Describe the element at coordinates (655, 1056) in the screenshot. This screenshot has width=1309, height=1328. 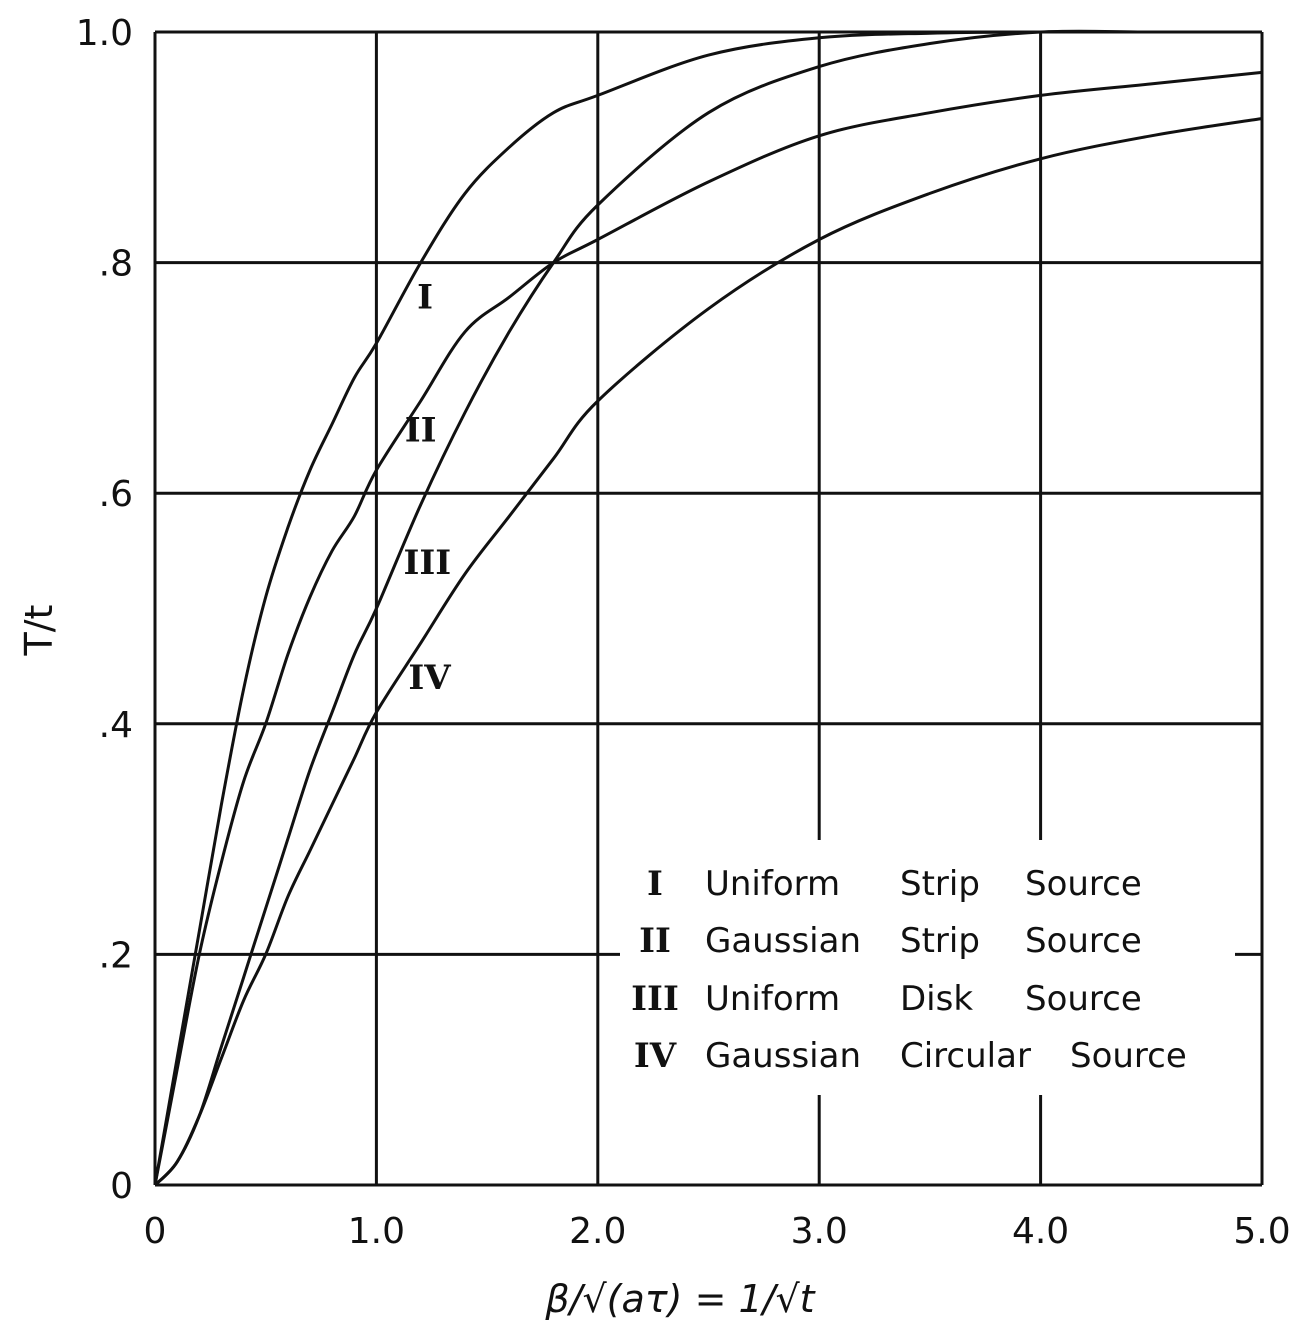
I see `legend-numeral: IV` at that location.